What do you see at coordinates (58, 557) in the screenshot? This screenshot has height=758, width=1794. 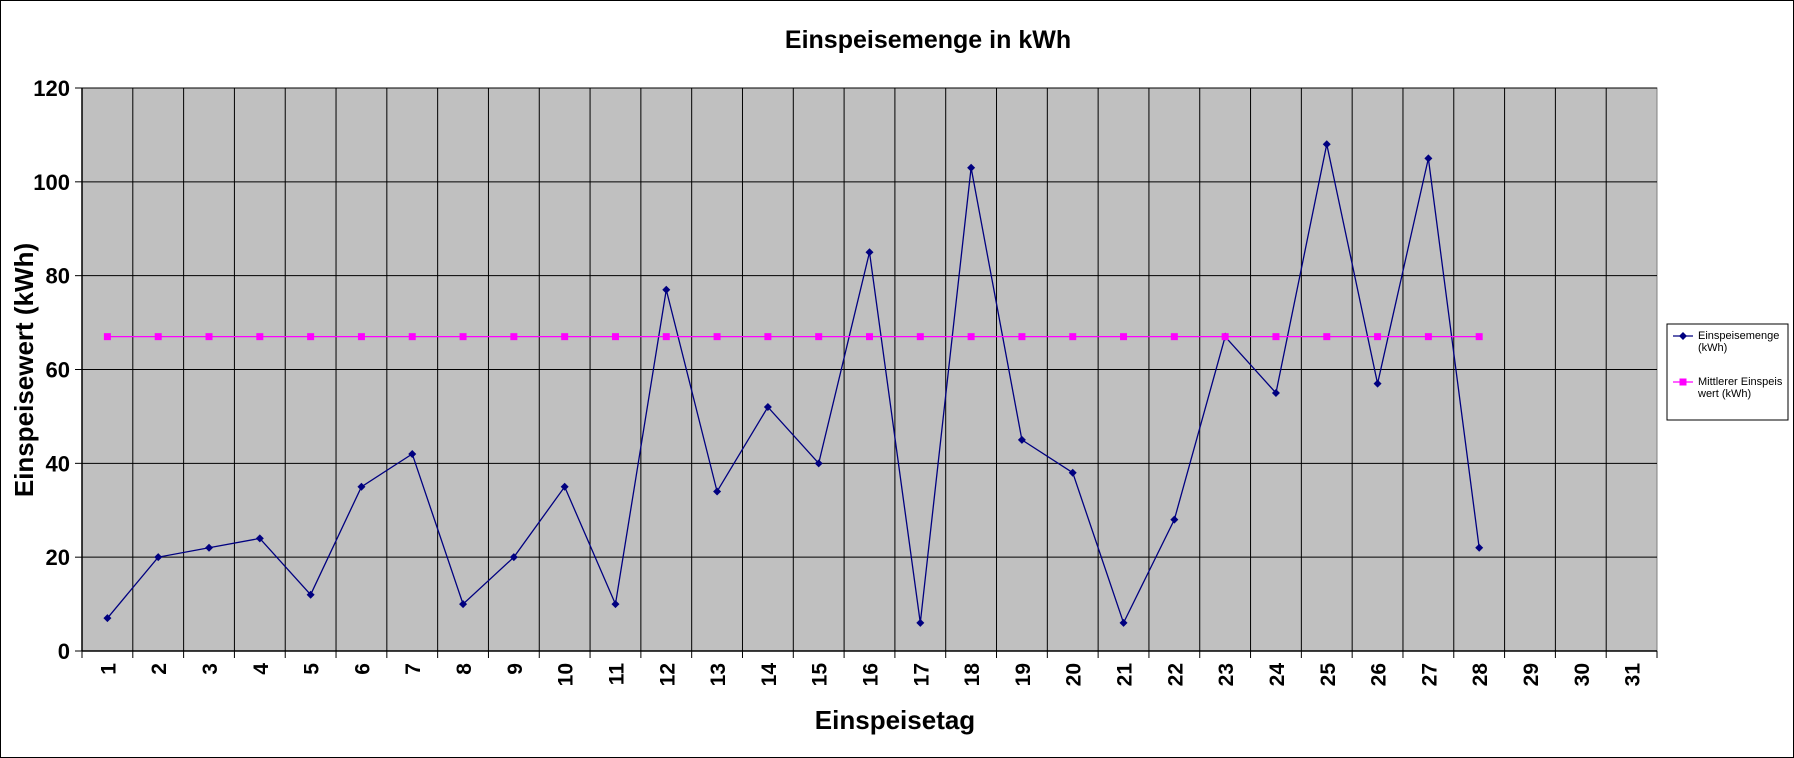 I see `y-tick-label: 20` at bounding box center [58, 557].